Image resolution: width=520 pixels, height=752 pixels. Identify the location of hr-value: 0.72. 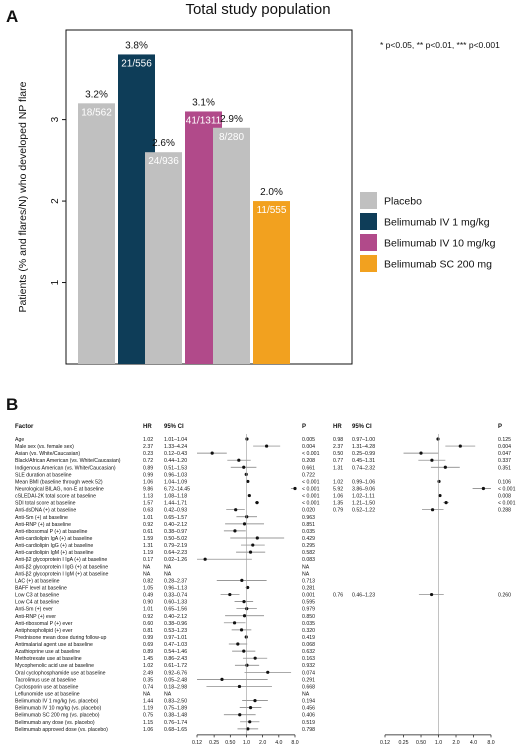
(148, 461).